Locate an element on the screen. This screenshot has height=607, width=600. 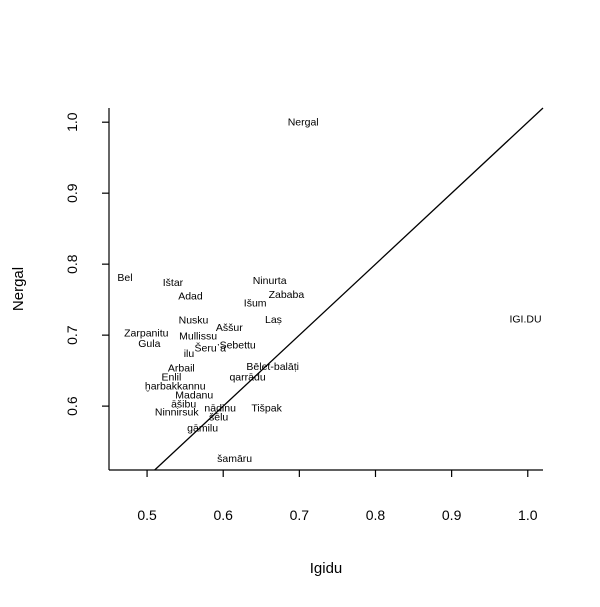
point-label: ḫarbakkannu is located at coordinates (175, 387).